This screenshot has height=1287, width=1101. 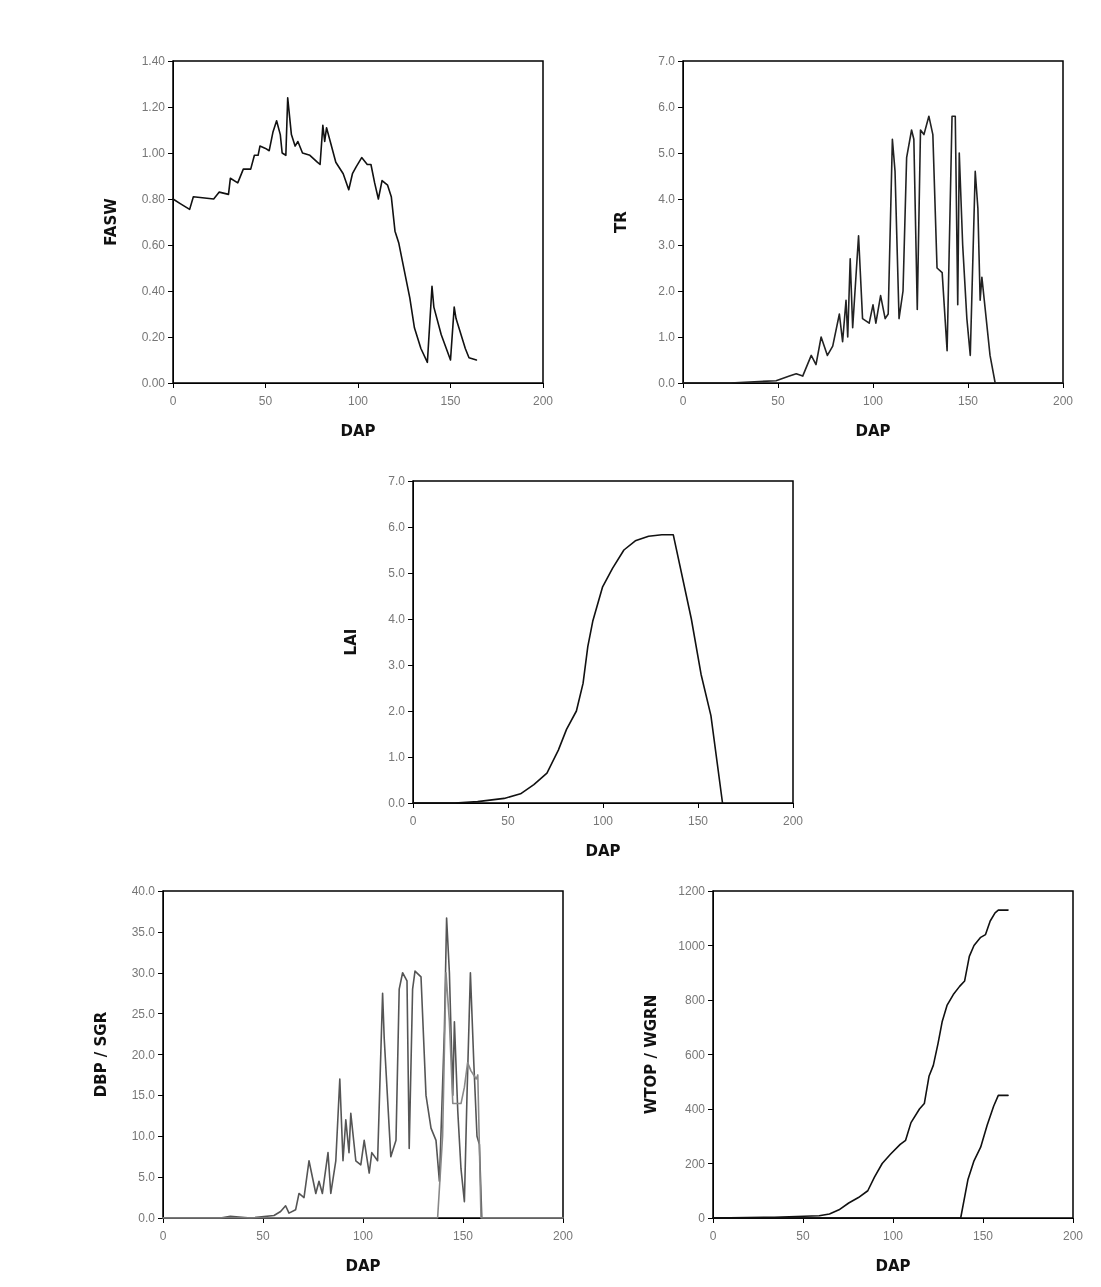 What do you see at coordinates (110, 221) in the screenshot?
I see `y-axis-title: FASW` at bounding box center [110, 221].